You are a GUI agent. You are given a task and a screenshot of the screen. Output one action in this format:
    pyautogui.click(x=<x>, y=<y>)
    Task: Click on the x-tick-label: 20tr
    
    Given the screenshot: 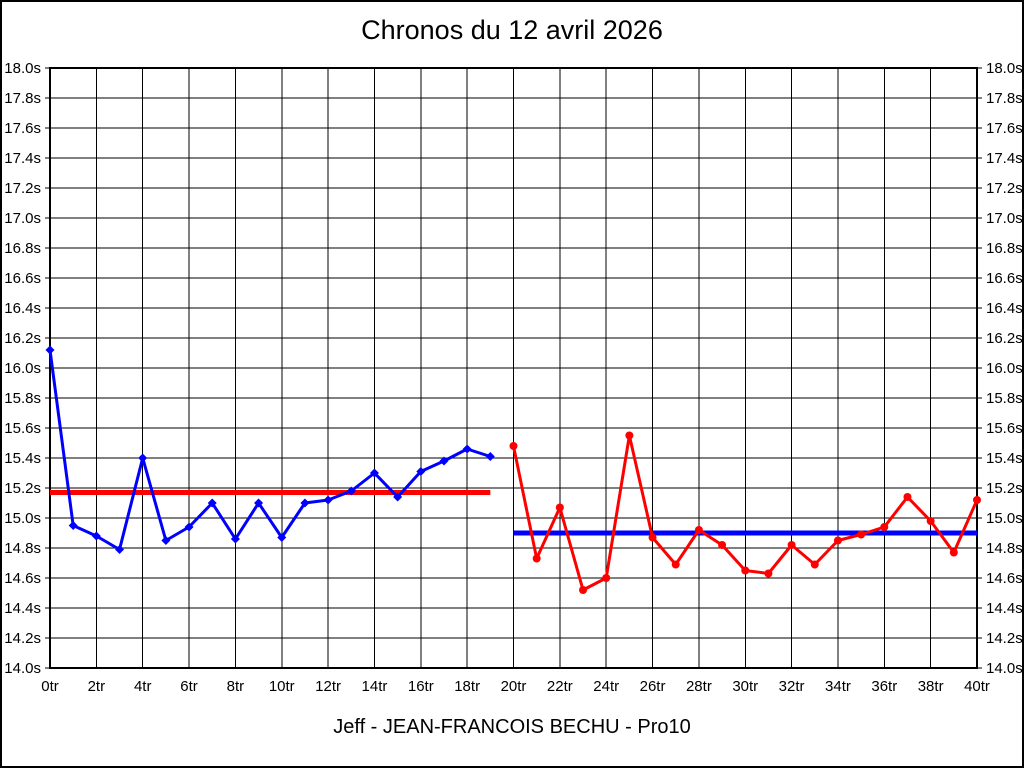 What is the action you would take?
    pyautogui.click(x=514, y=686)
    